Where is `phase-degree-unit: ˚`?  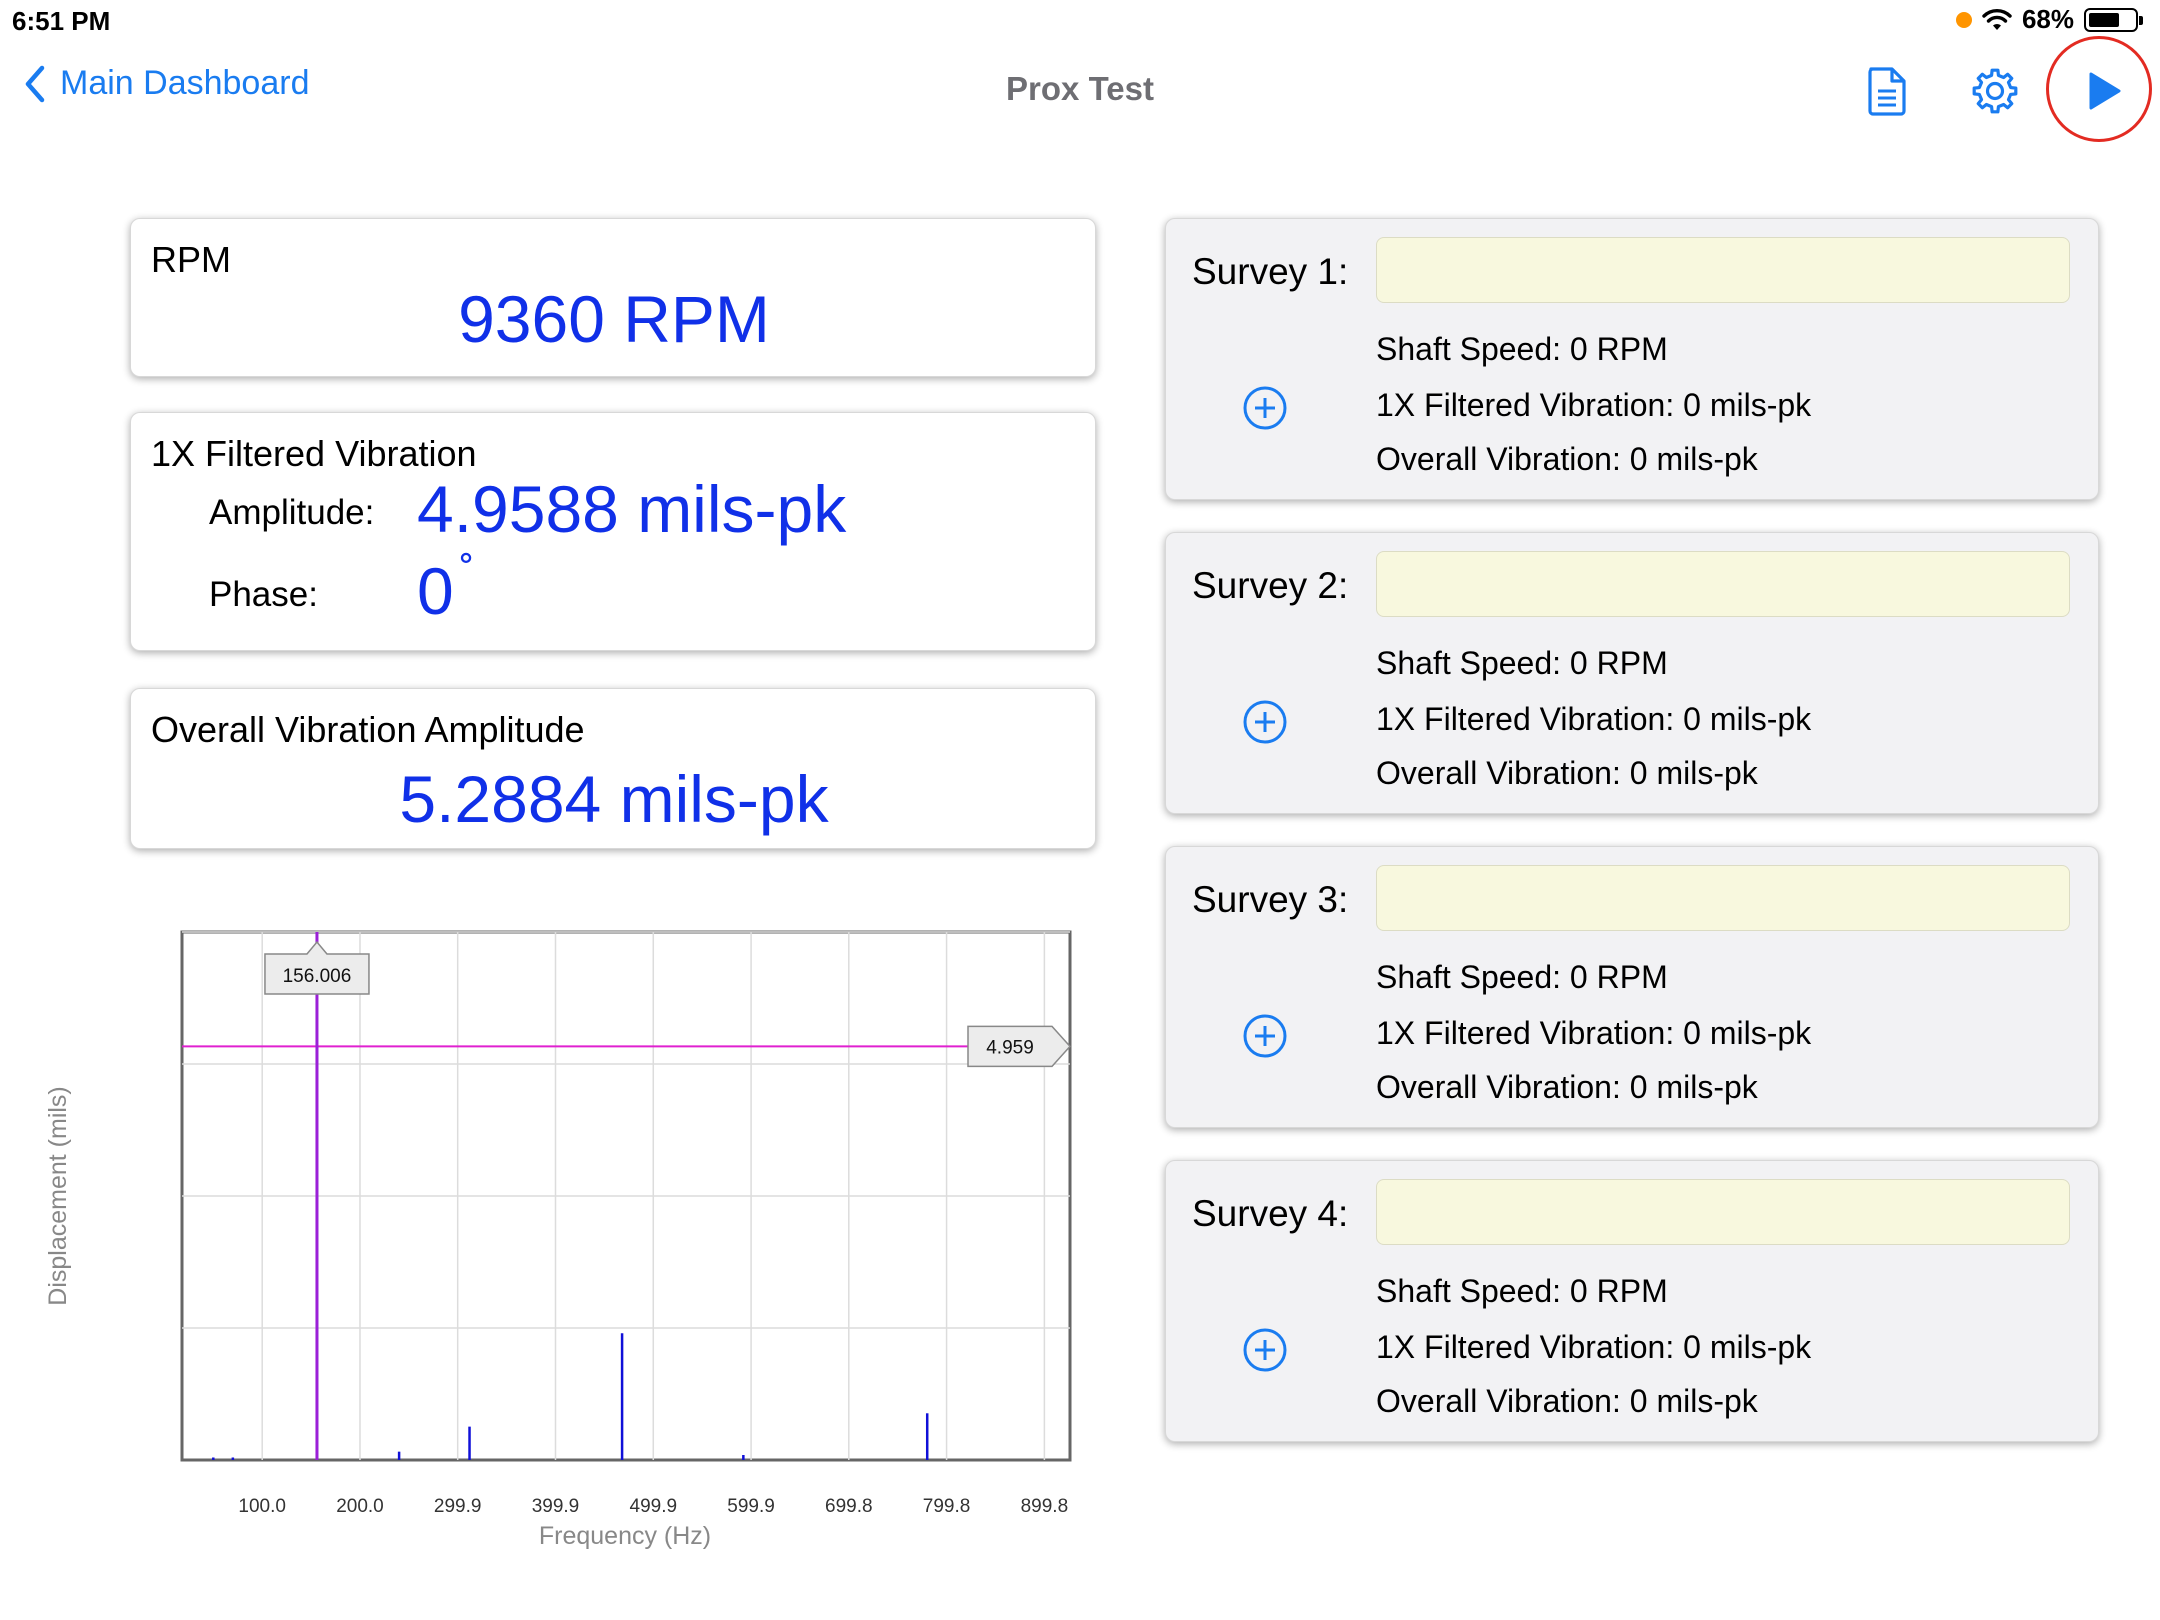 phase-degree-unit: ˚ is located at coordinates (467, 573).